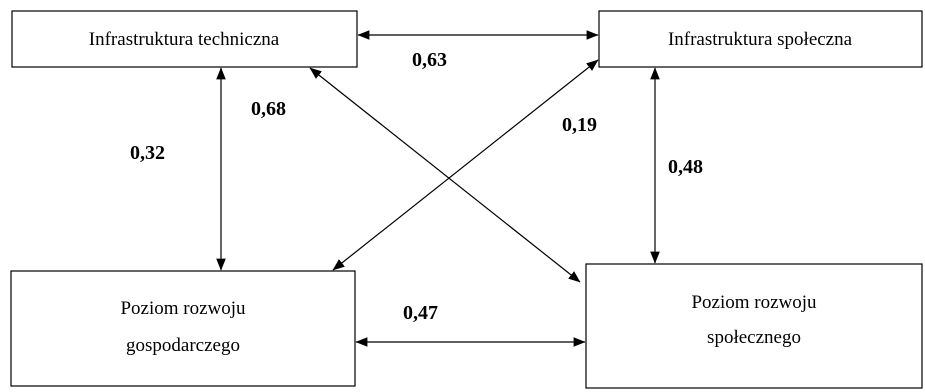 This screenshot has width=925, height=392. What do you see at coordinates (183, 345) in the screenshot?
I see `node-econ-label-line2: gospodarczego` at bounding box center [183, 345].